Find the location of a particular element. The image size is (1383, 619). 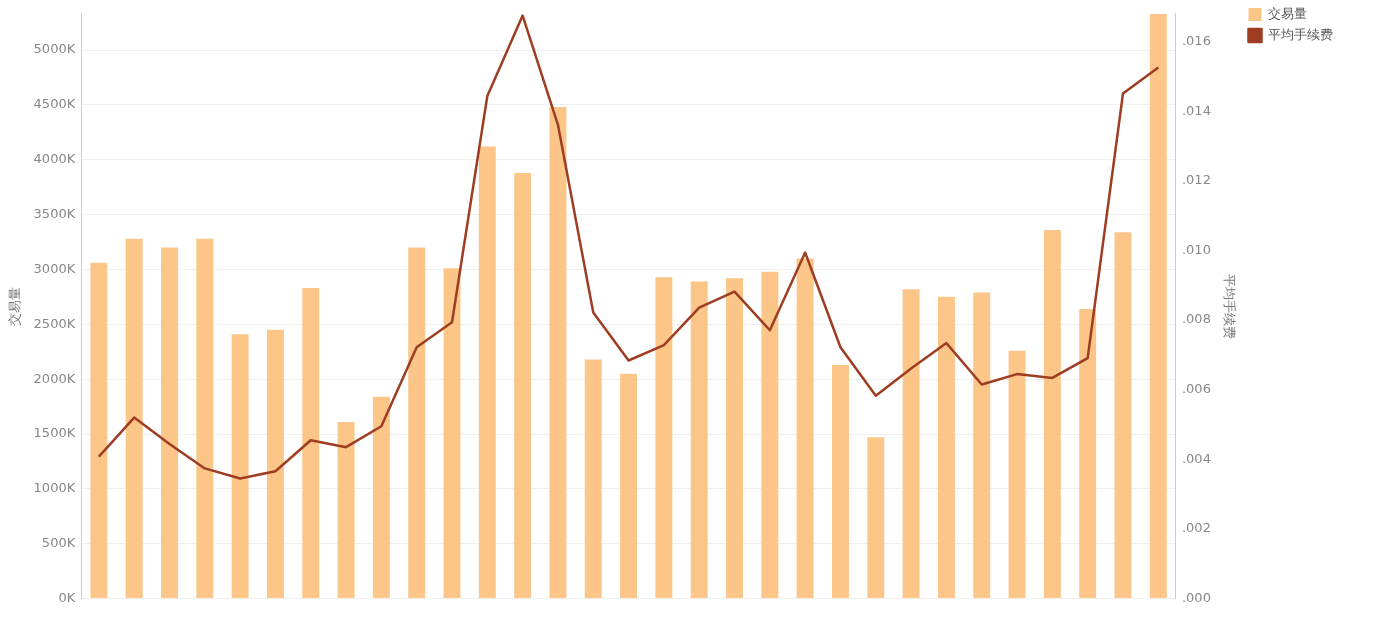

y-tick-label: 2500K is located at coordinates (54, 323).